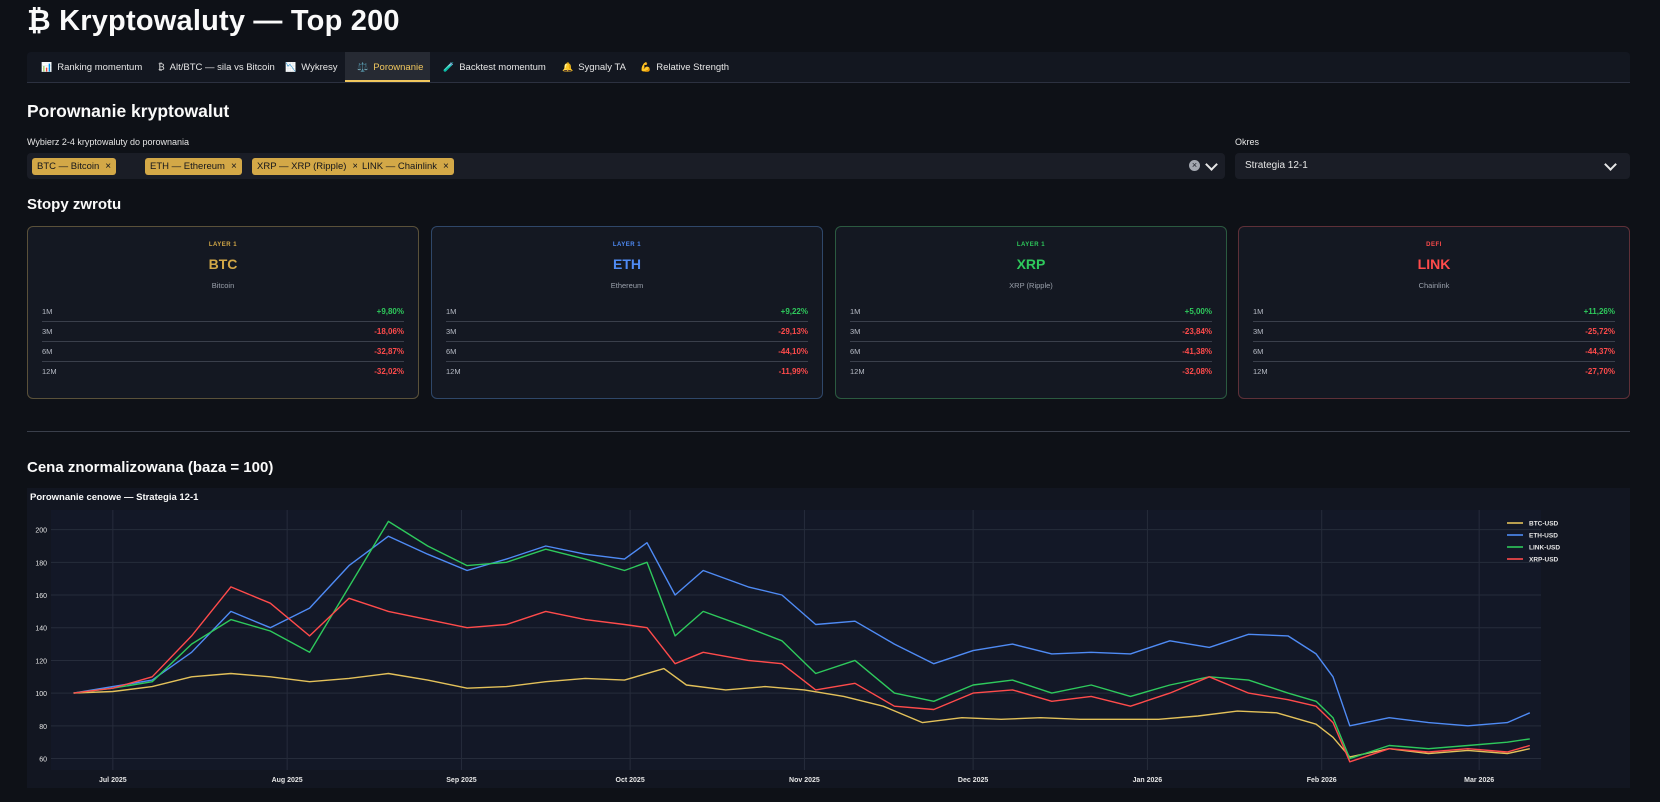 The image size is (1660, 802). What do you see at coordinates (128, 111) in the screenshot?
I see `compare-heading: Porownanie kryptowalut` at bounding box center [128, 111].